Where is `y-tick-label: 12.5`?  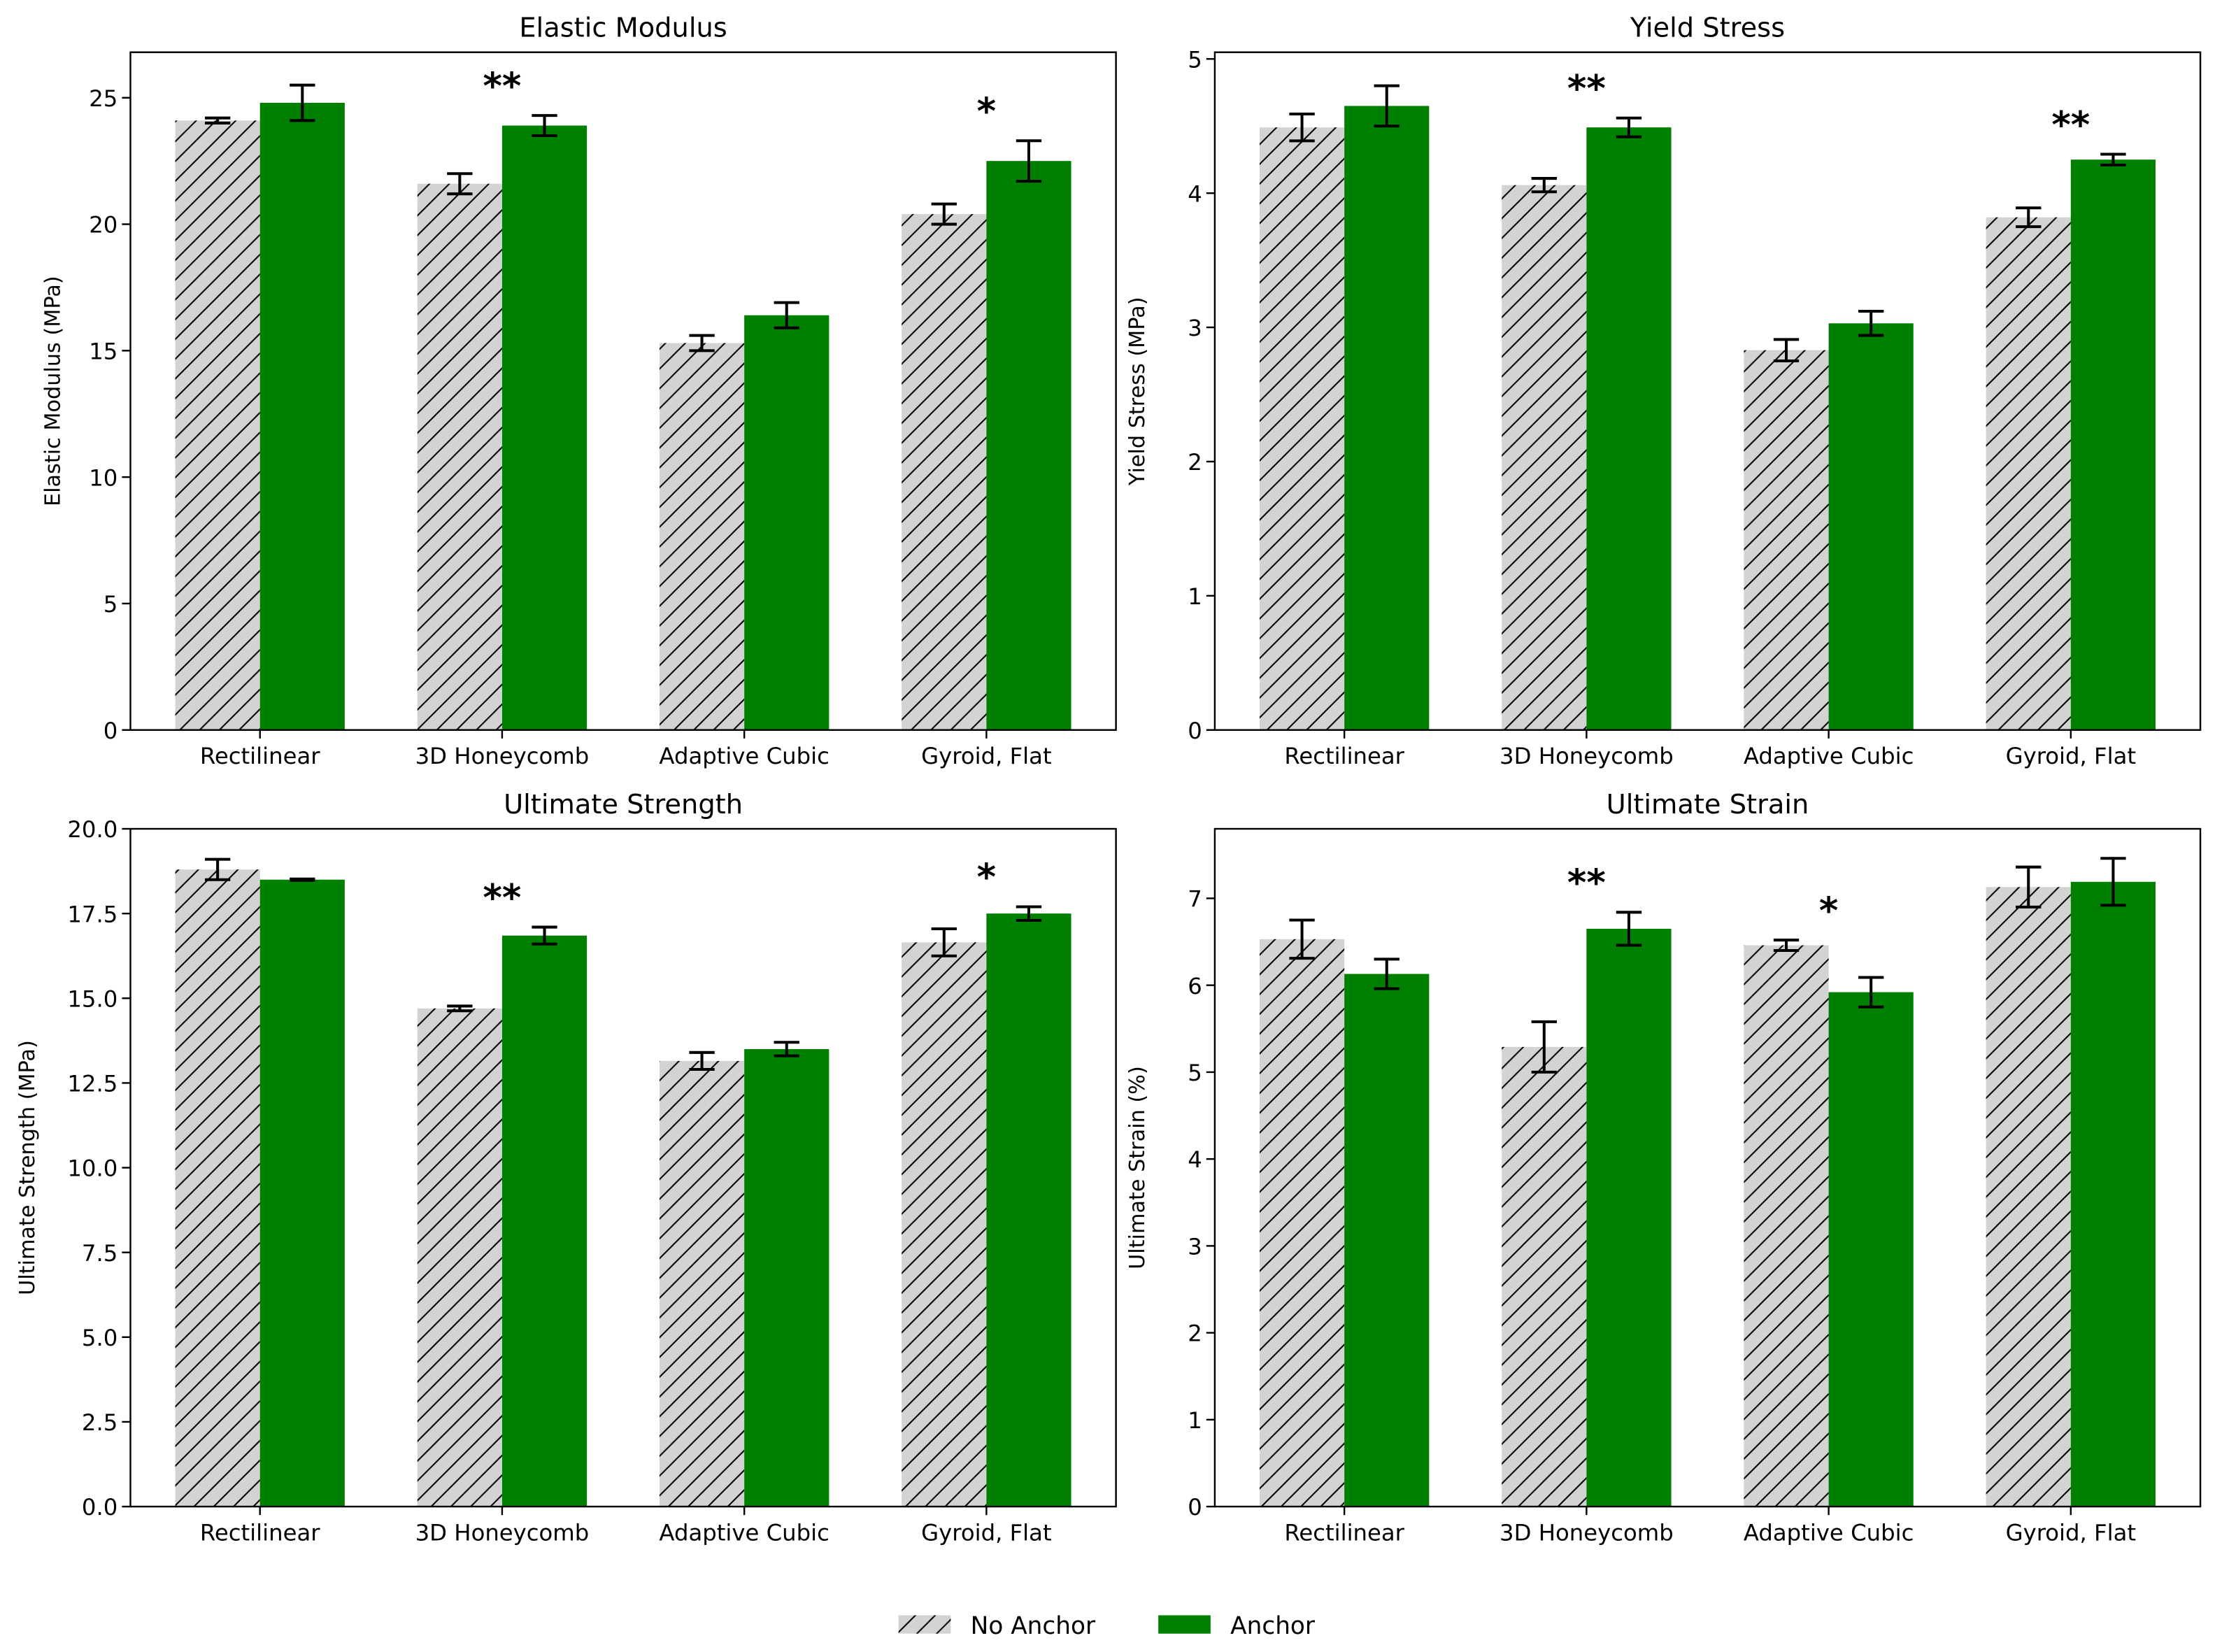 y-tick-label: 12.5 is located at coordinates (92, 1084).